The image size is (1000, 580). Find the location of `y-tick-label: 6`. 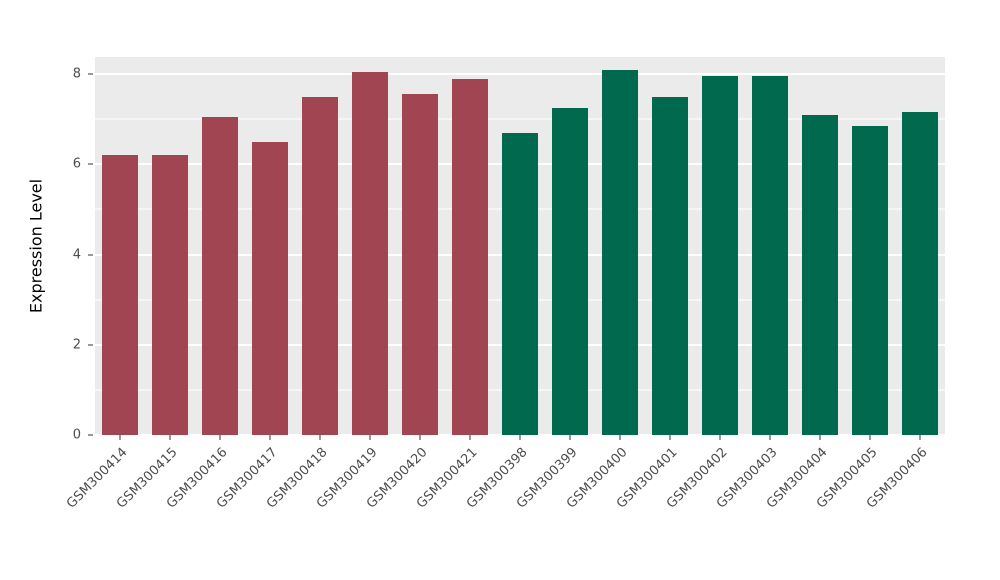

y-tick-label: 6 is located at coordinates (76, 164).